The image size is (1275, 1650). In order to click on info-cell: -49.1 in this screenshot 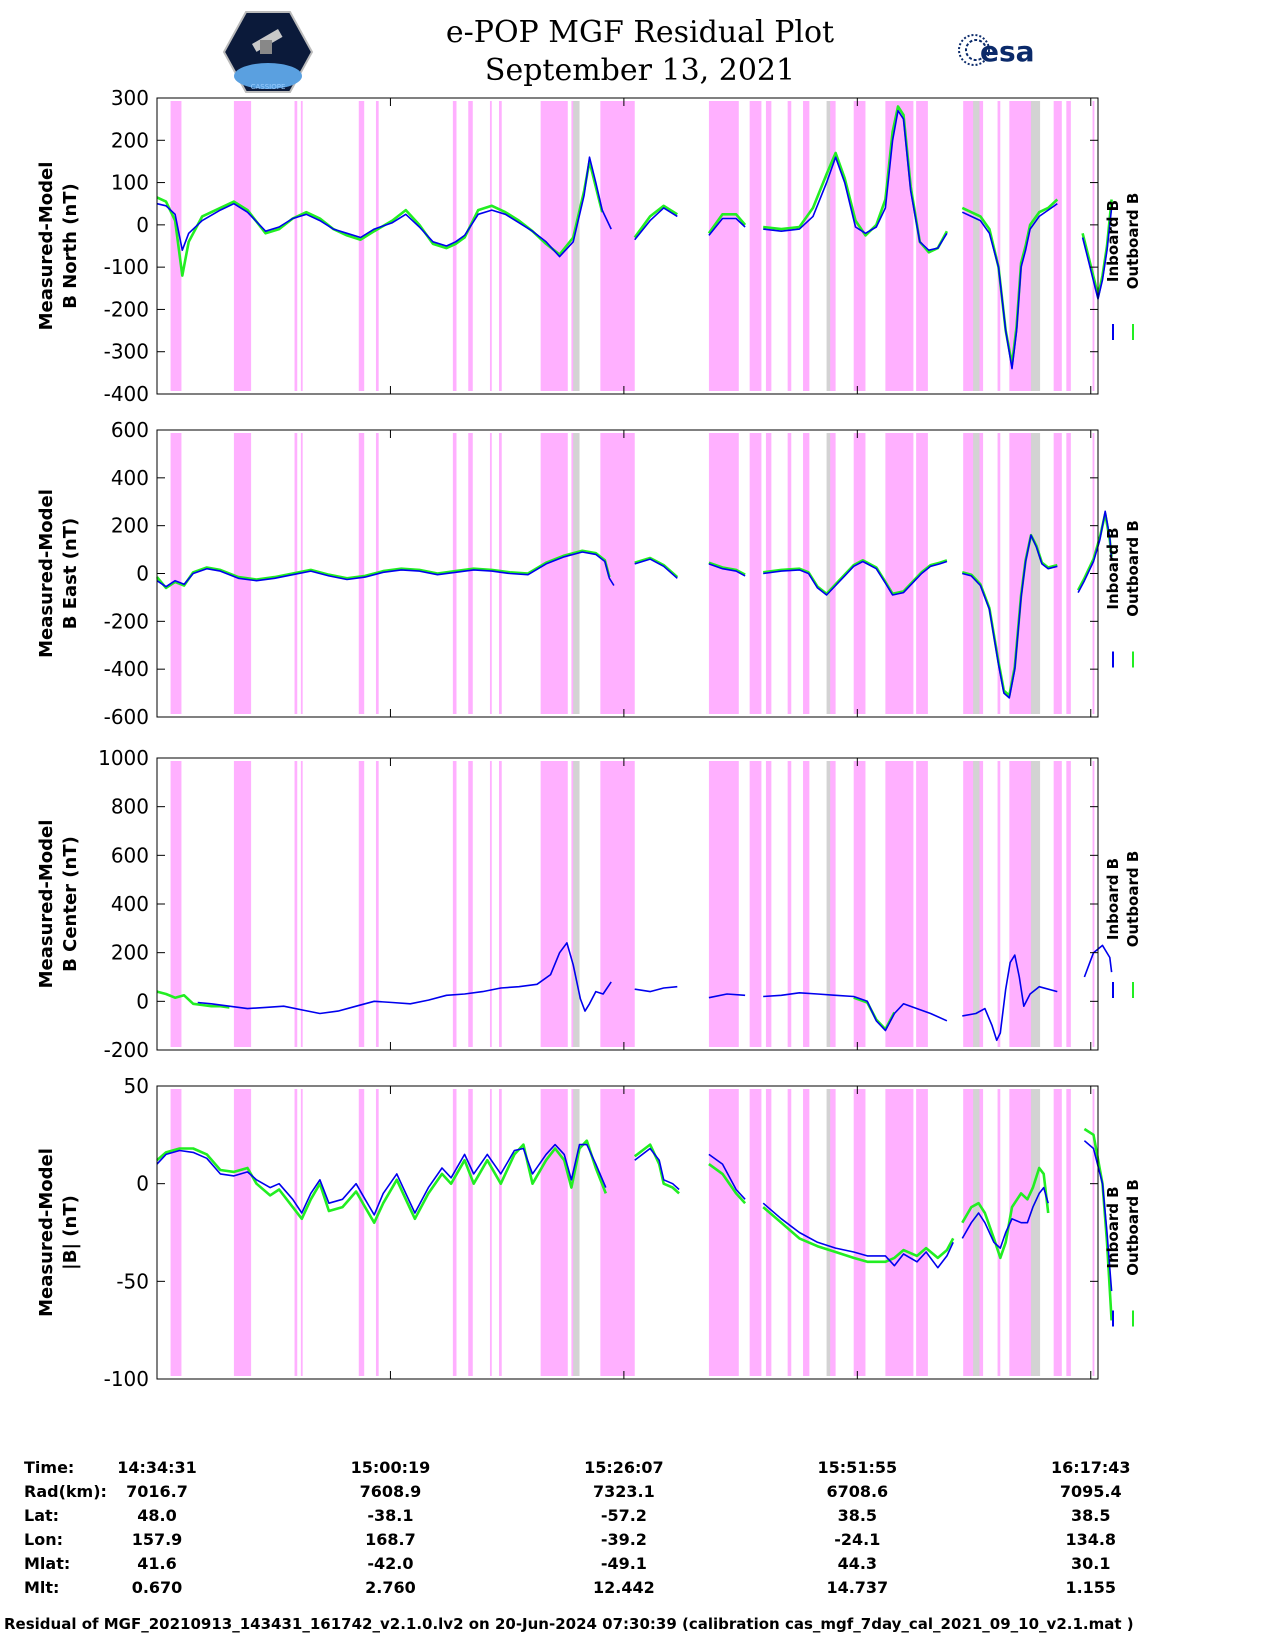, I will do `click(623, 1563)`.